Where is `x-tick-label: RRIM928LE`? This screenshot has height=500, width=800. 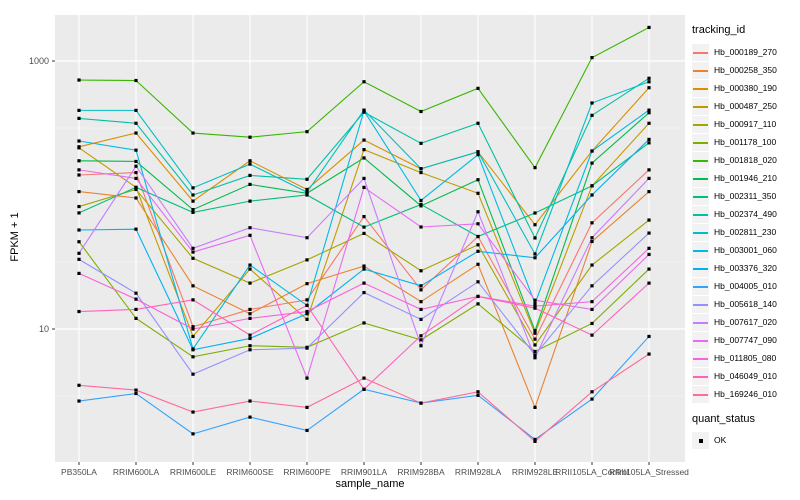 x-tick-label: RRIM928LE is located at coordinates (535, 472).